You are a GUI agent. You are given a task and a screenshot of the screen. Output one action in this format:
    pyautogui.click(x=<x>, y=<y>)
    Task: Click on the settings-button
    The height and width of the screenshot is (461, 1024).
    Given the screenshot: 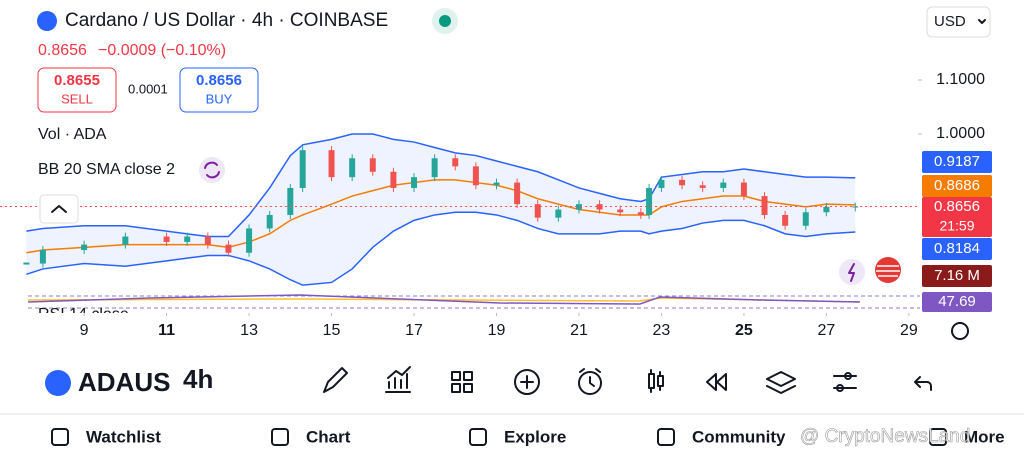 What is the action you would take?
    pyautogui.click(x=960, y=331)
    